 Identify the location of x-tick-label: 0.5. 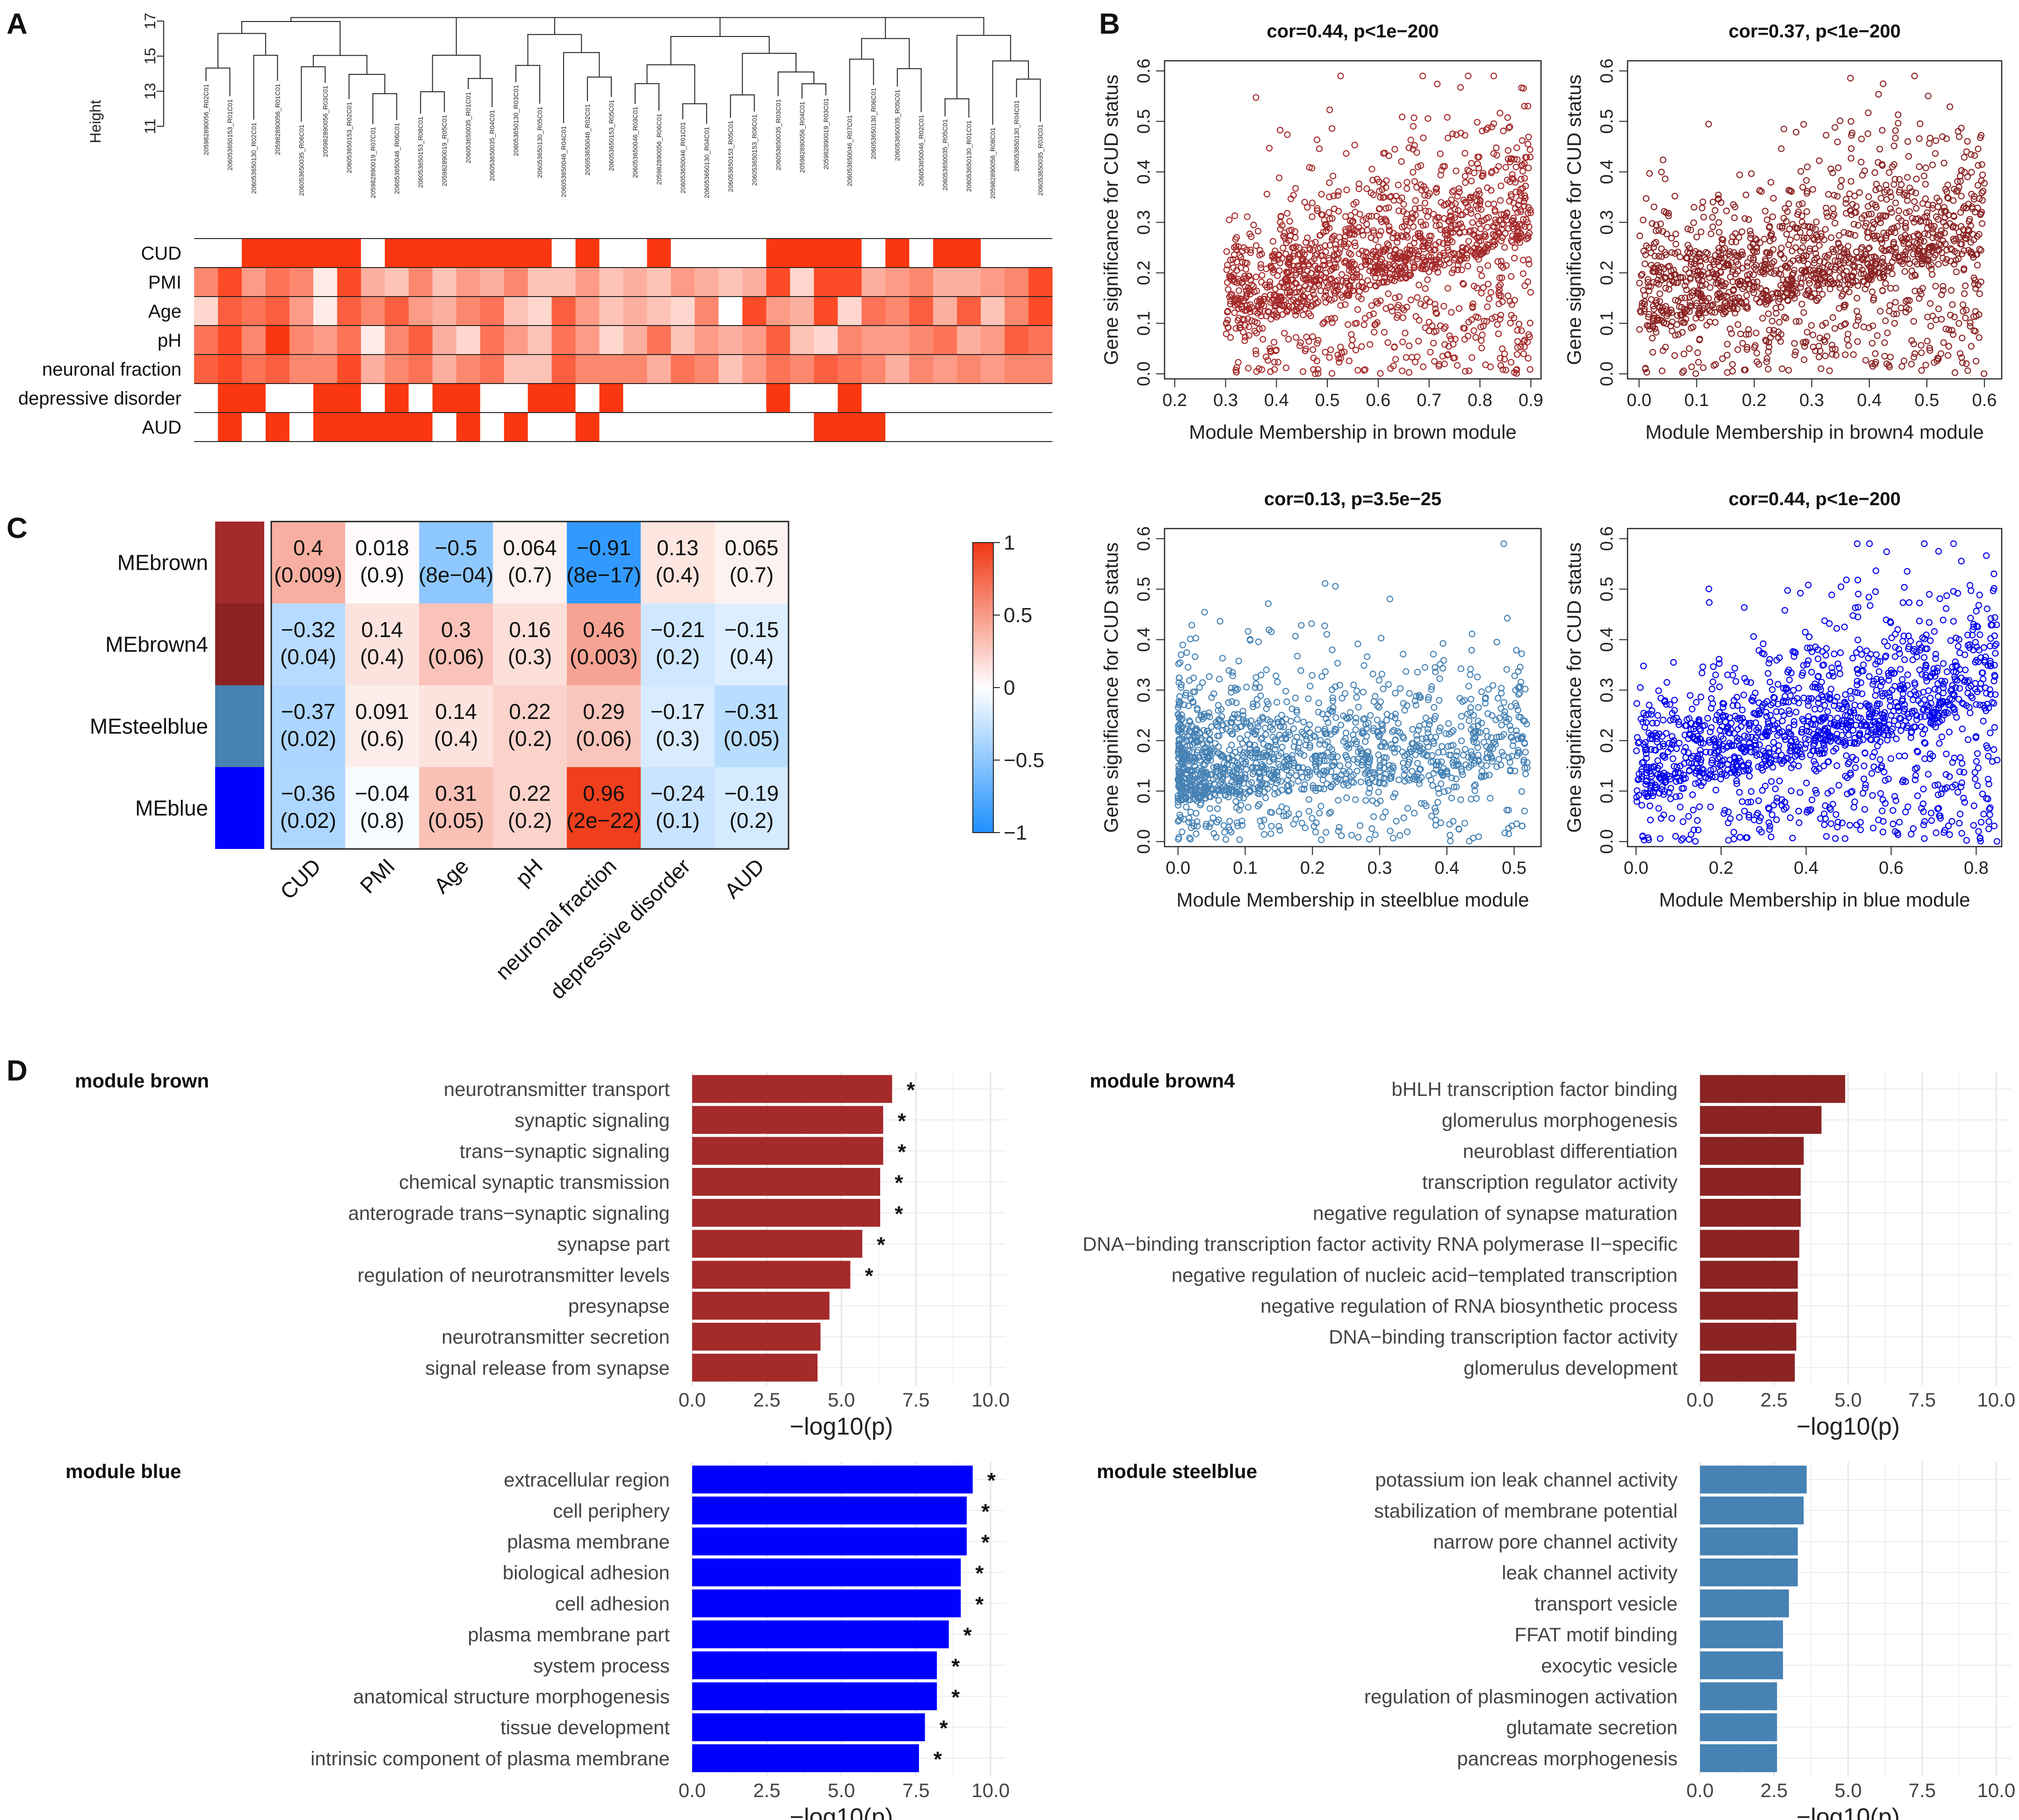
(1927, 400).